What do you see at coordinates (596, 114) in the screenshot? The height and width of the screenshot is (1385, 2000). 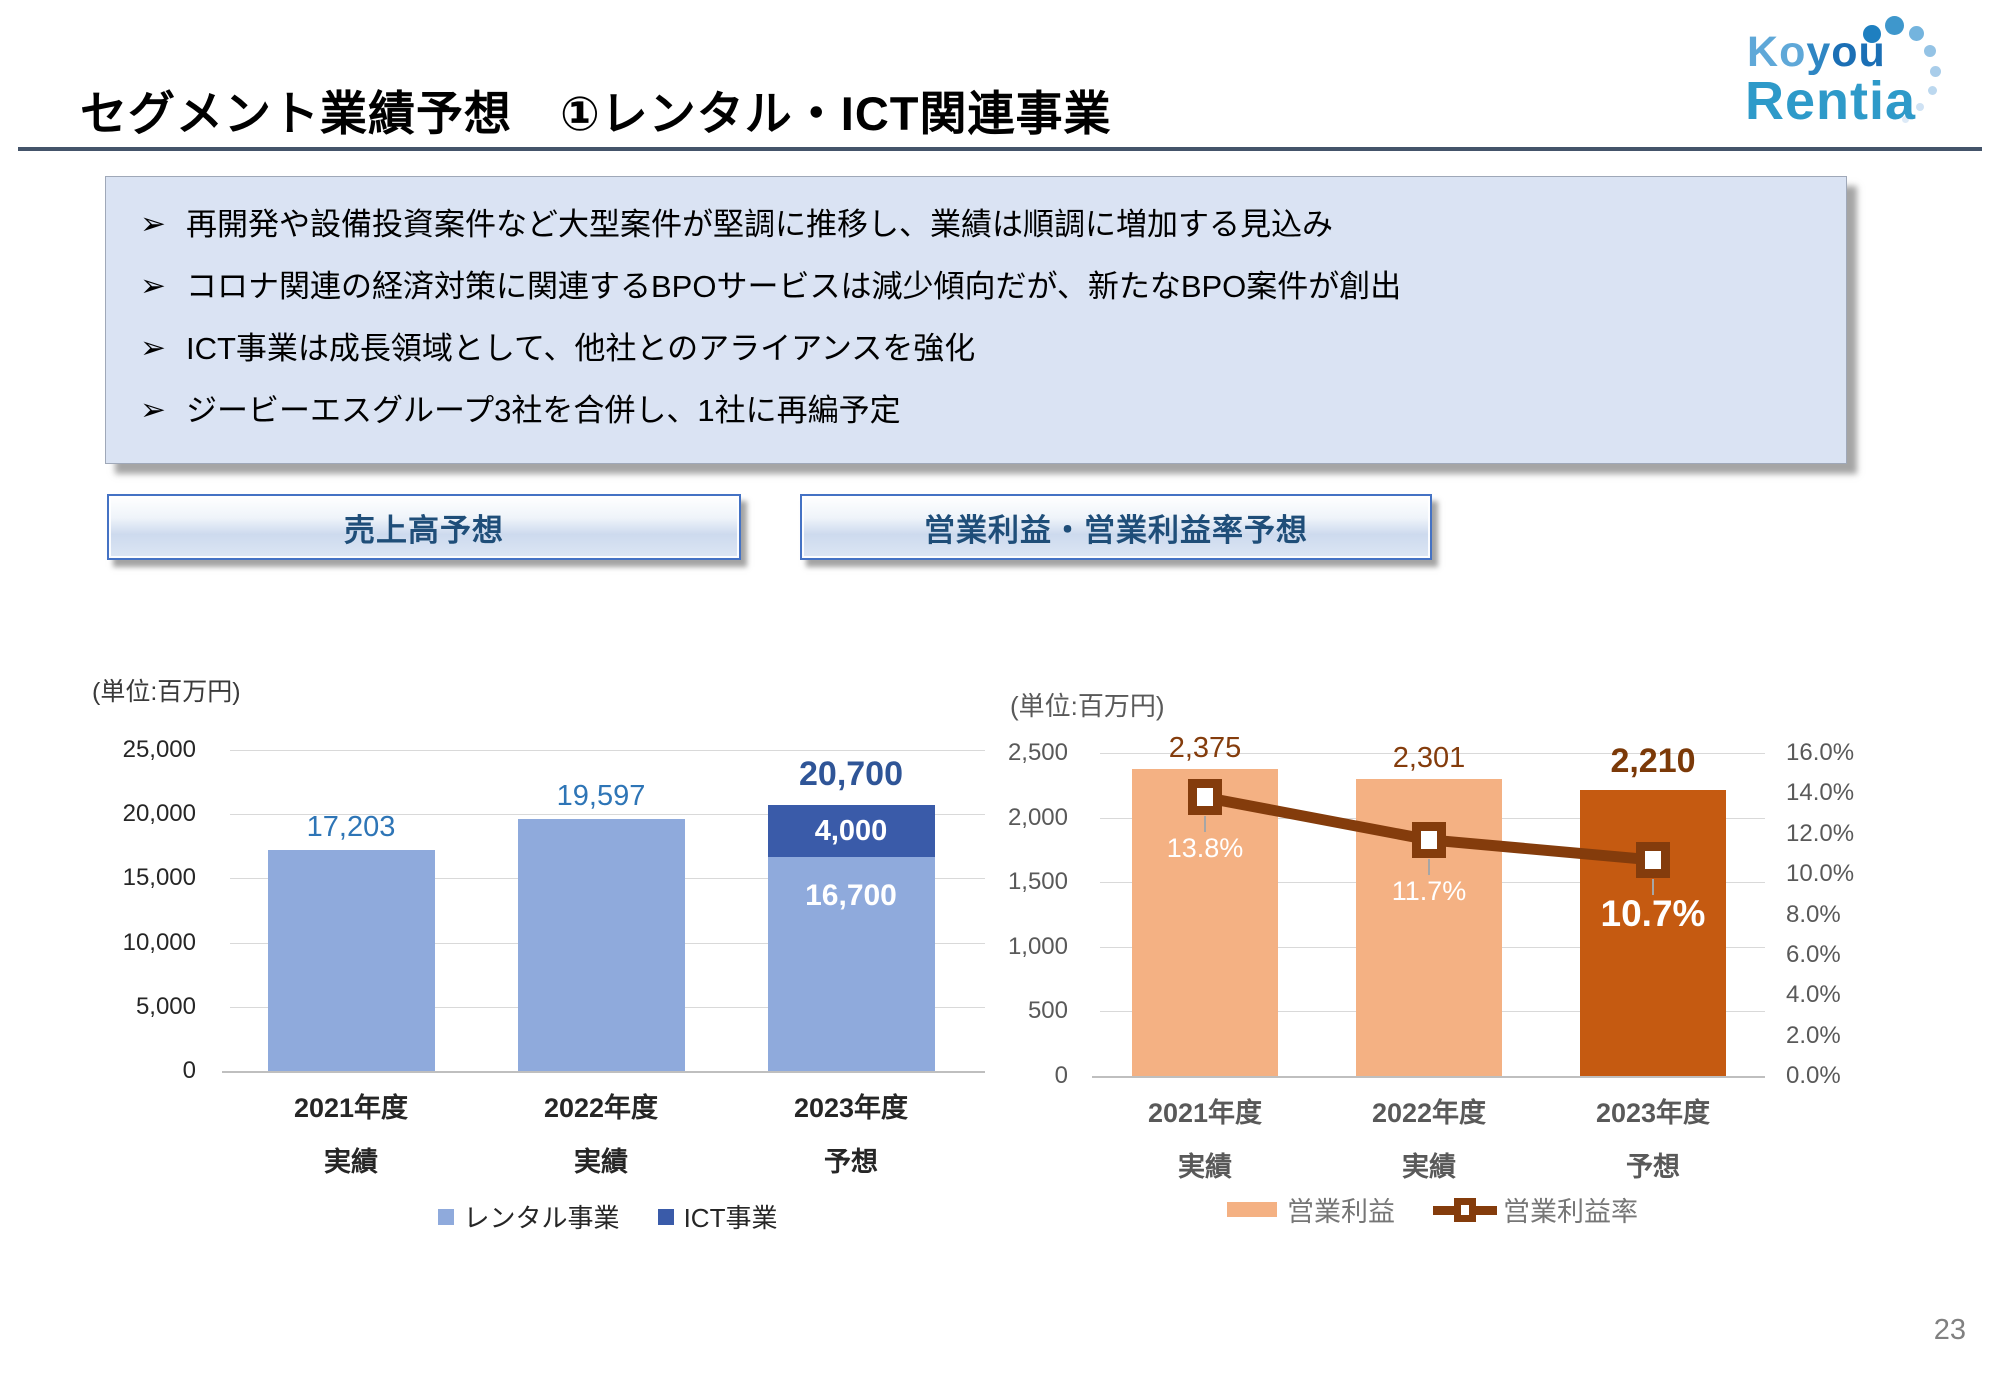 I see `page-title: セグメント業績予想 ①レンタル・ICT関連事業` at bounding box center [596, 114].